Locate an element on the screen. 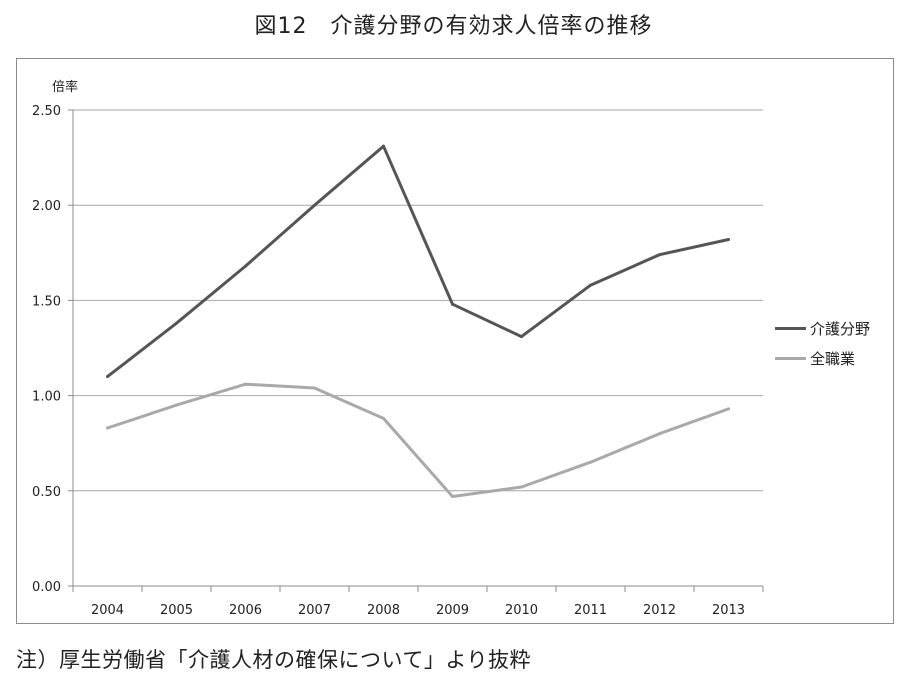  y-tick-label: 1.00 is located at coordinates (46, 397).